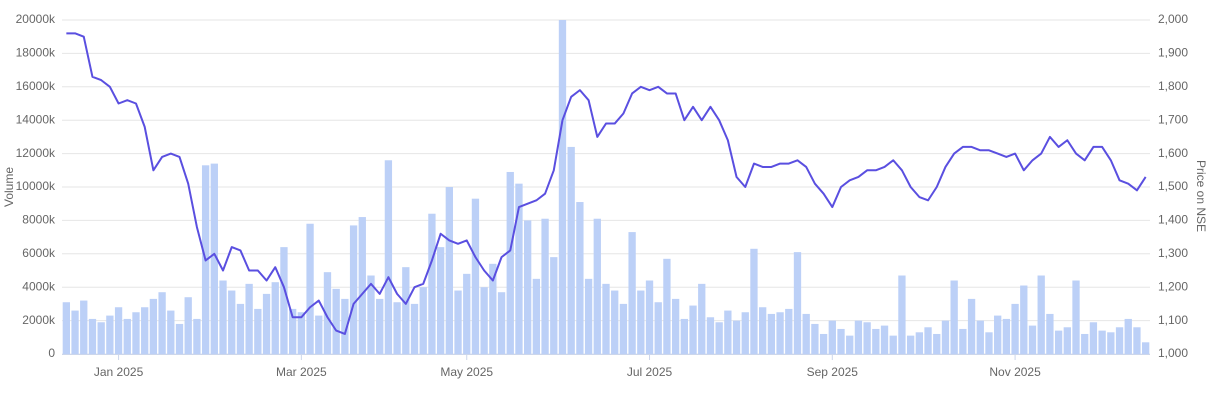 This screenshot has height=406, width=1222. I want to click on y-tick-label: 18000k, so click(36, 53).